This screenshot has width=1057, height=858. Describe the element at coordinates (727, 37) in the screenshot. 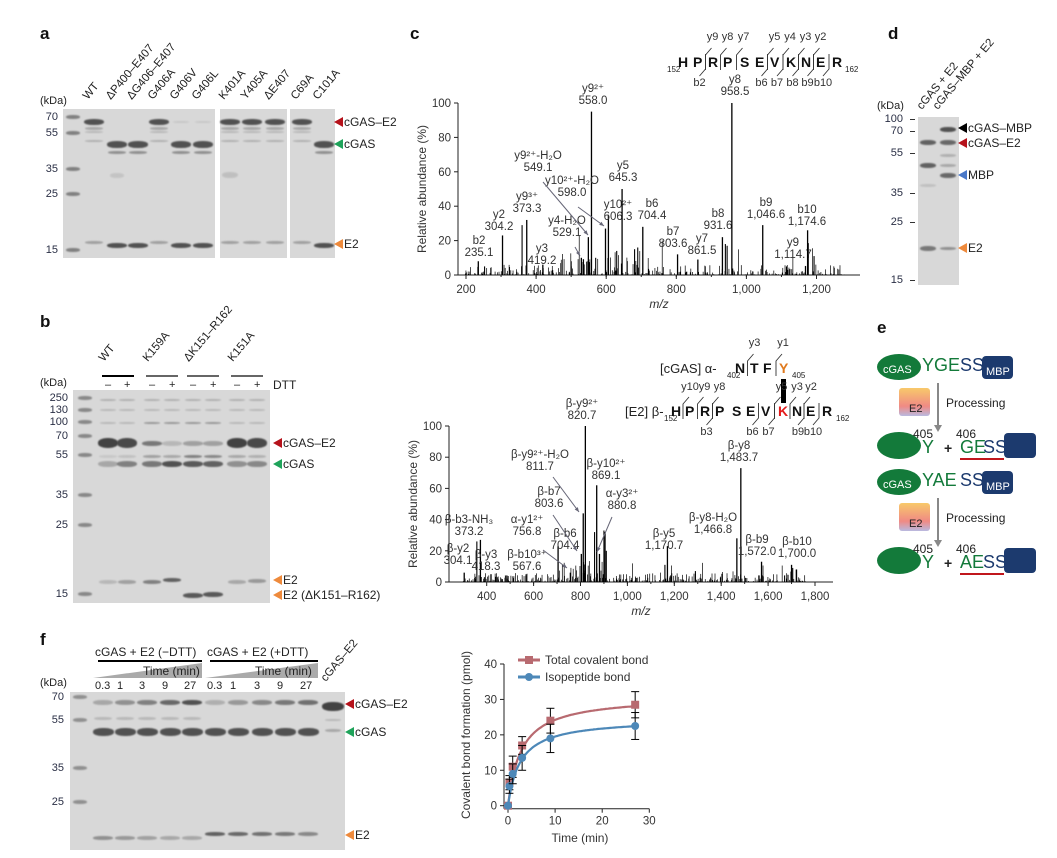

I see `y-ion-label: y8` at that location.